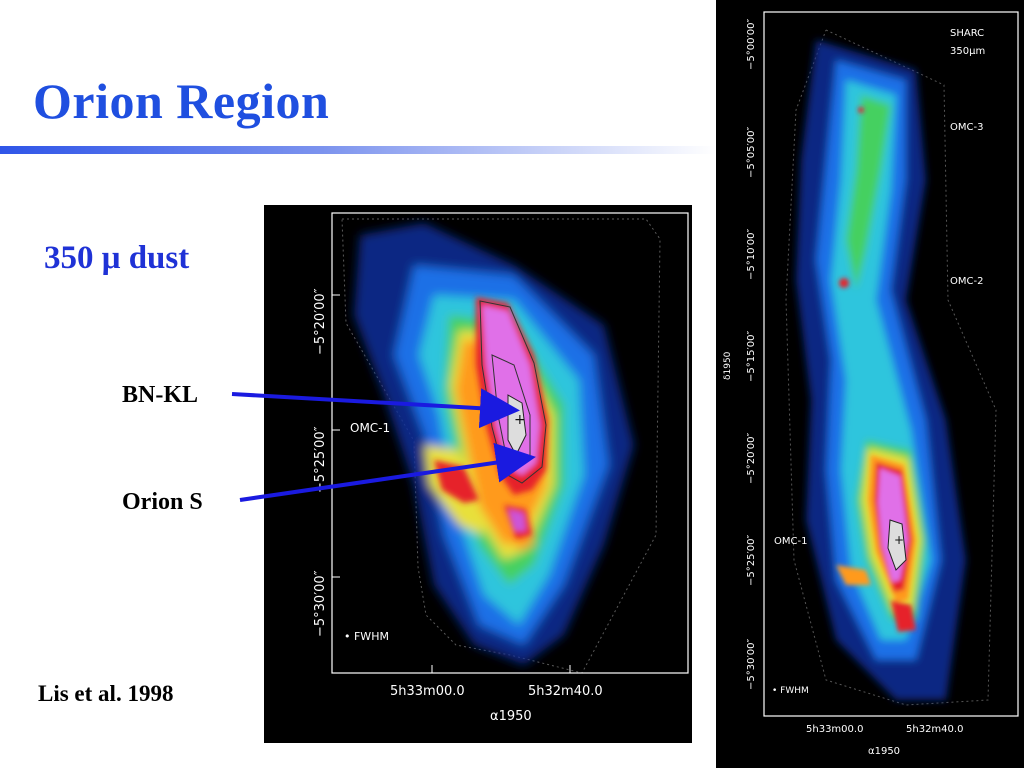  What do you see at coordinates (934, 729) in the screenshot?
I see `strip-x-tick: 5h32m40.0` at bounding box center [934, 729].